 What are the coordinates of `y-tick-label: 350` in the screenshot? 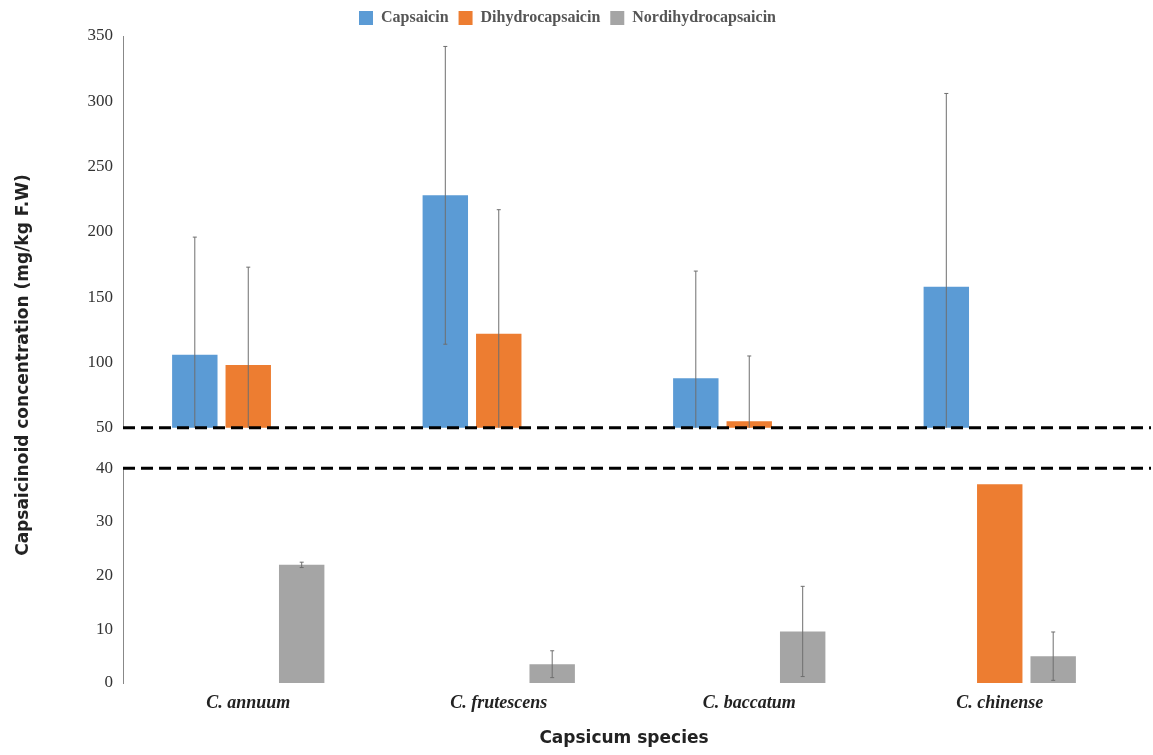 It's located at (100, 35).